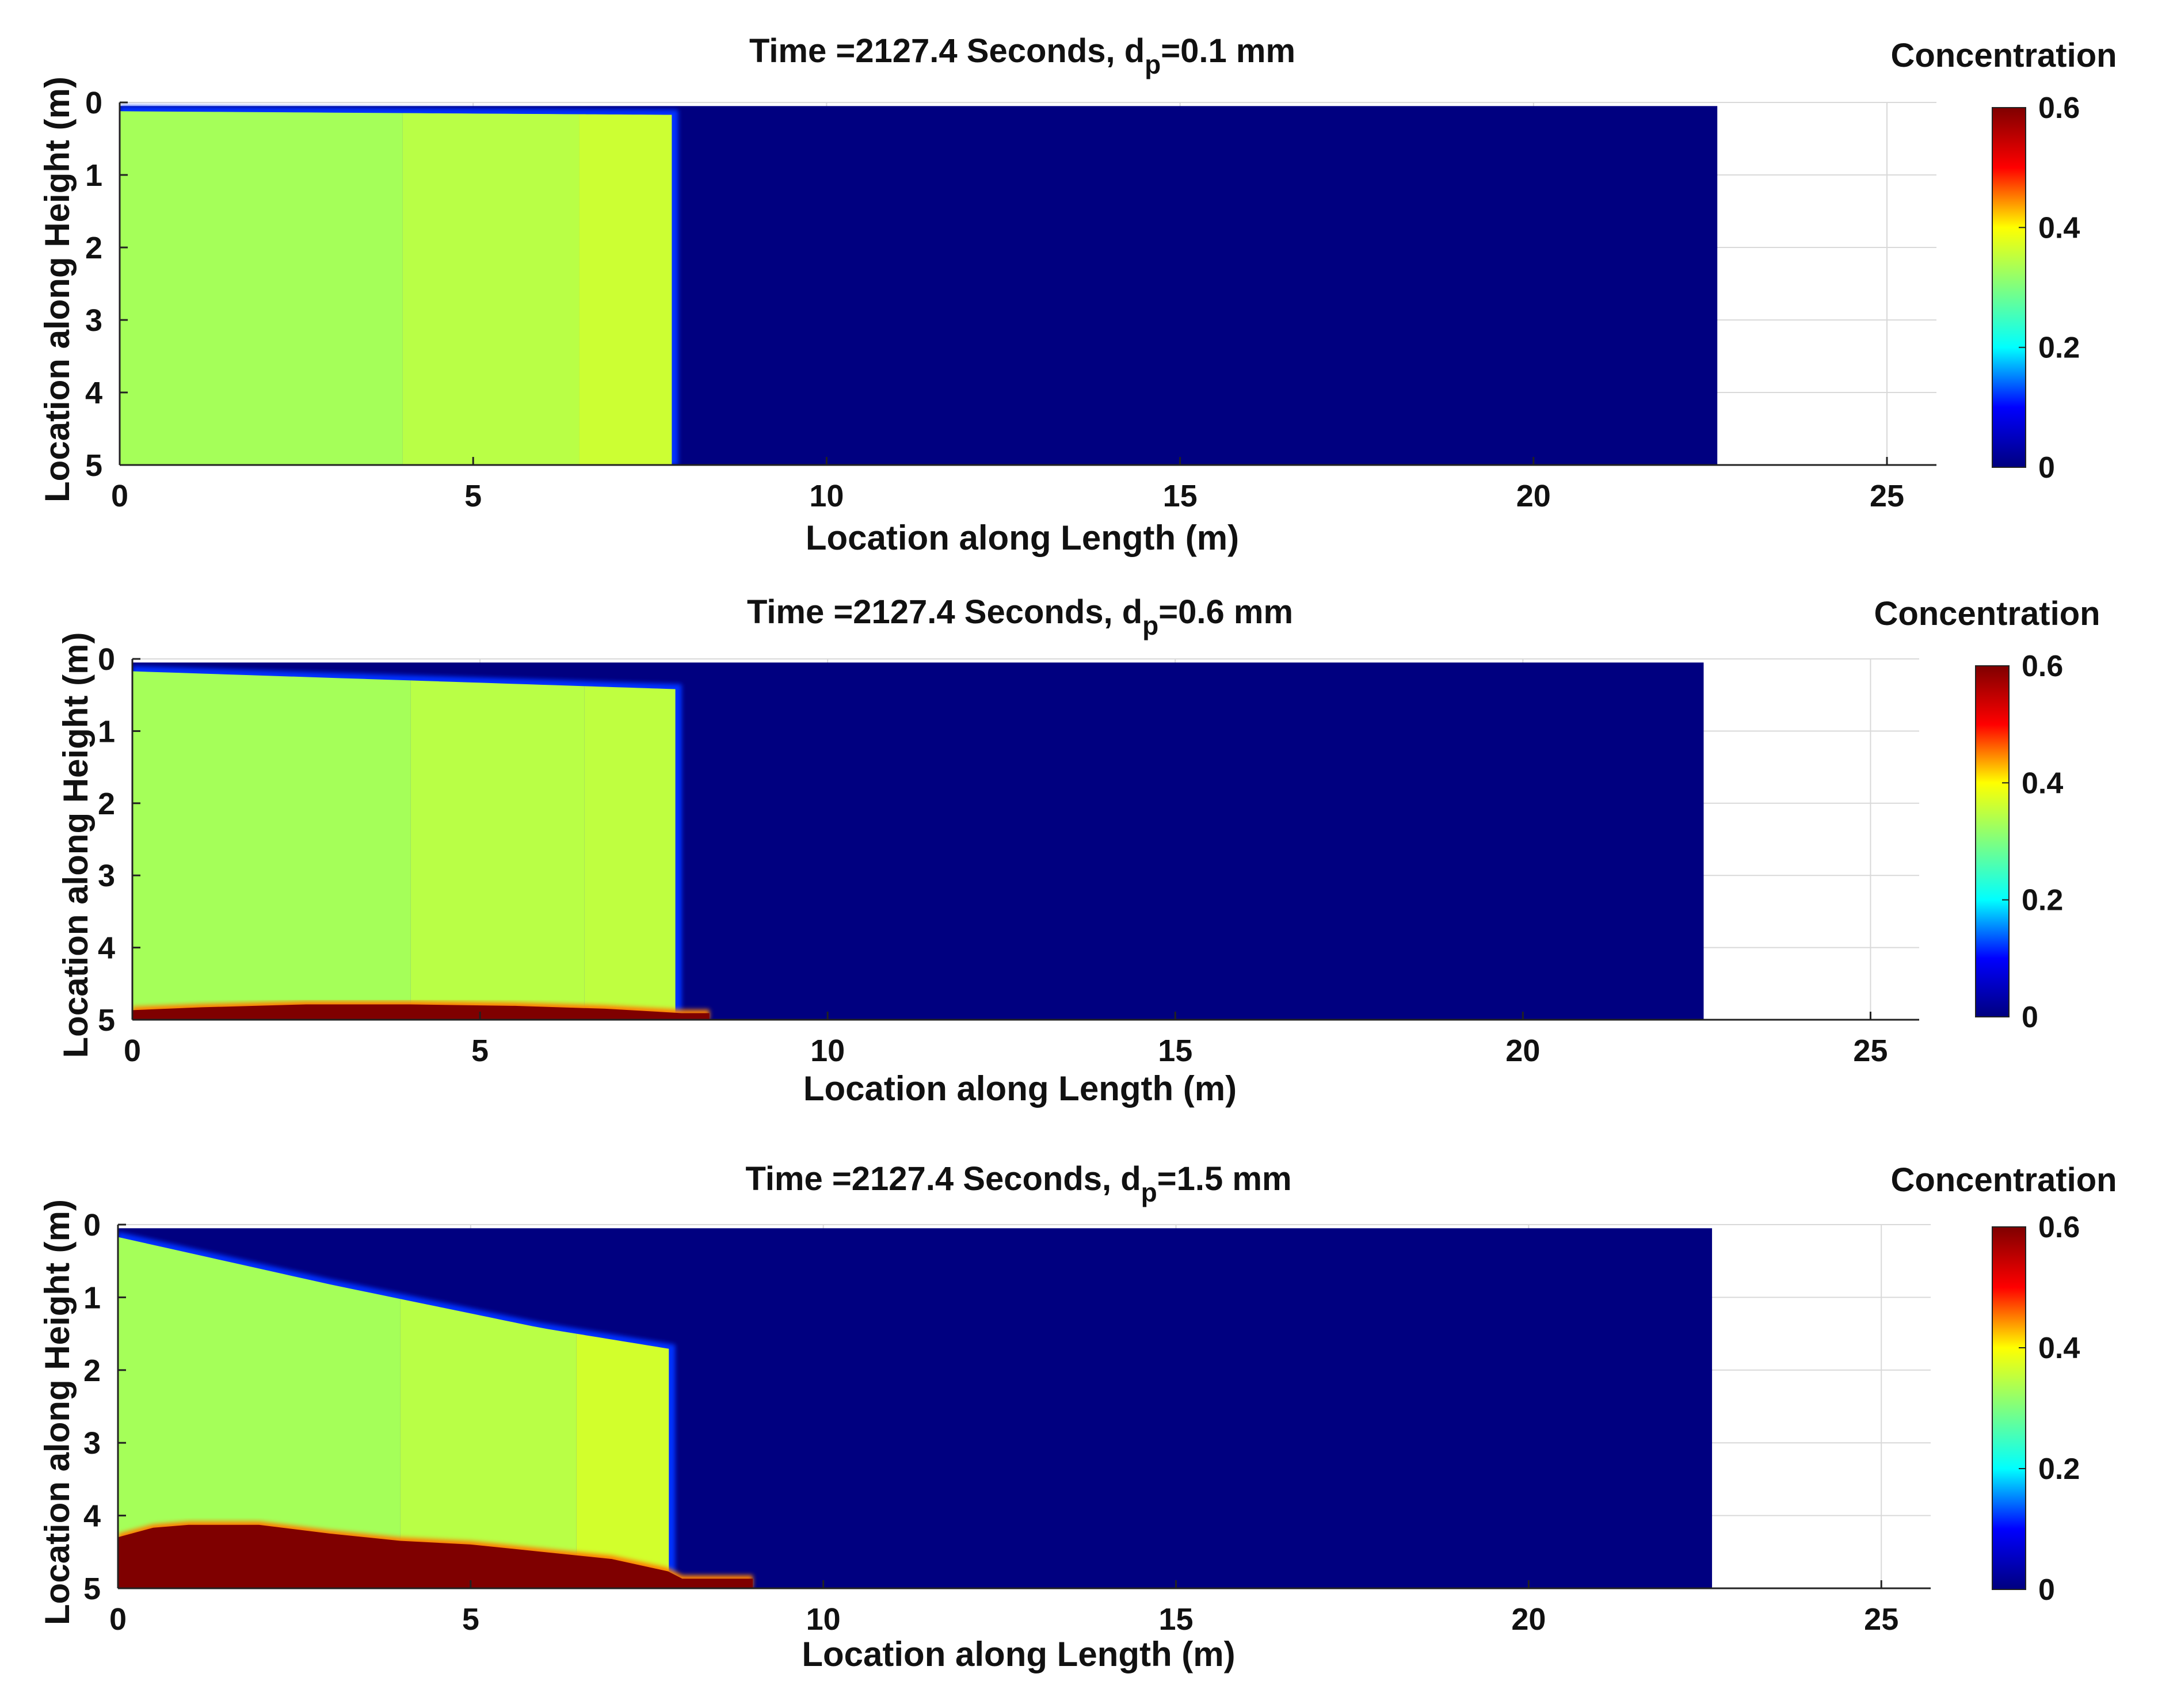  I want to click on chart-title: Time =2127.4 Seconds, dp=0.6 mm, so click(1020, 616).